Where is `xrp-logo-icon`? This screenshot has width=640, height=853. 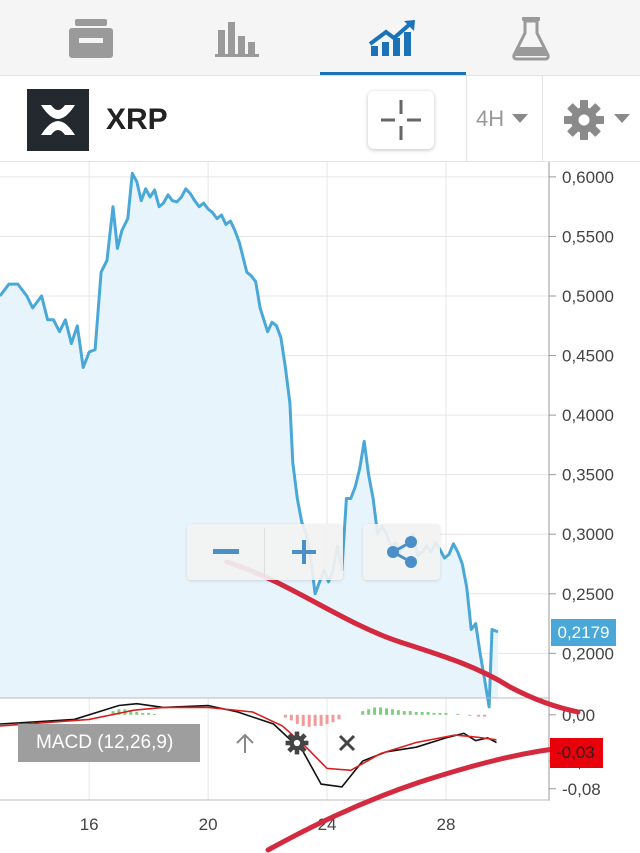
xrp-logo-icon is located at coordinates (58, 120).